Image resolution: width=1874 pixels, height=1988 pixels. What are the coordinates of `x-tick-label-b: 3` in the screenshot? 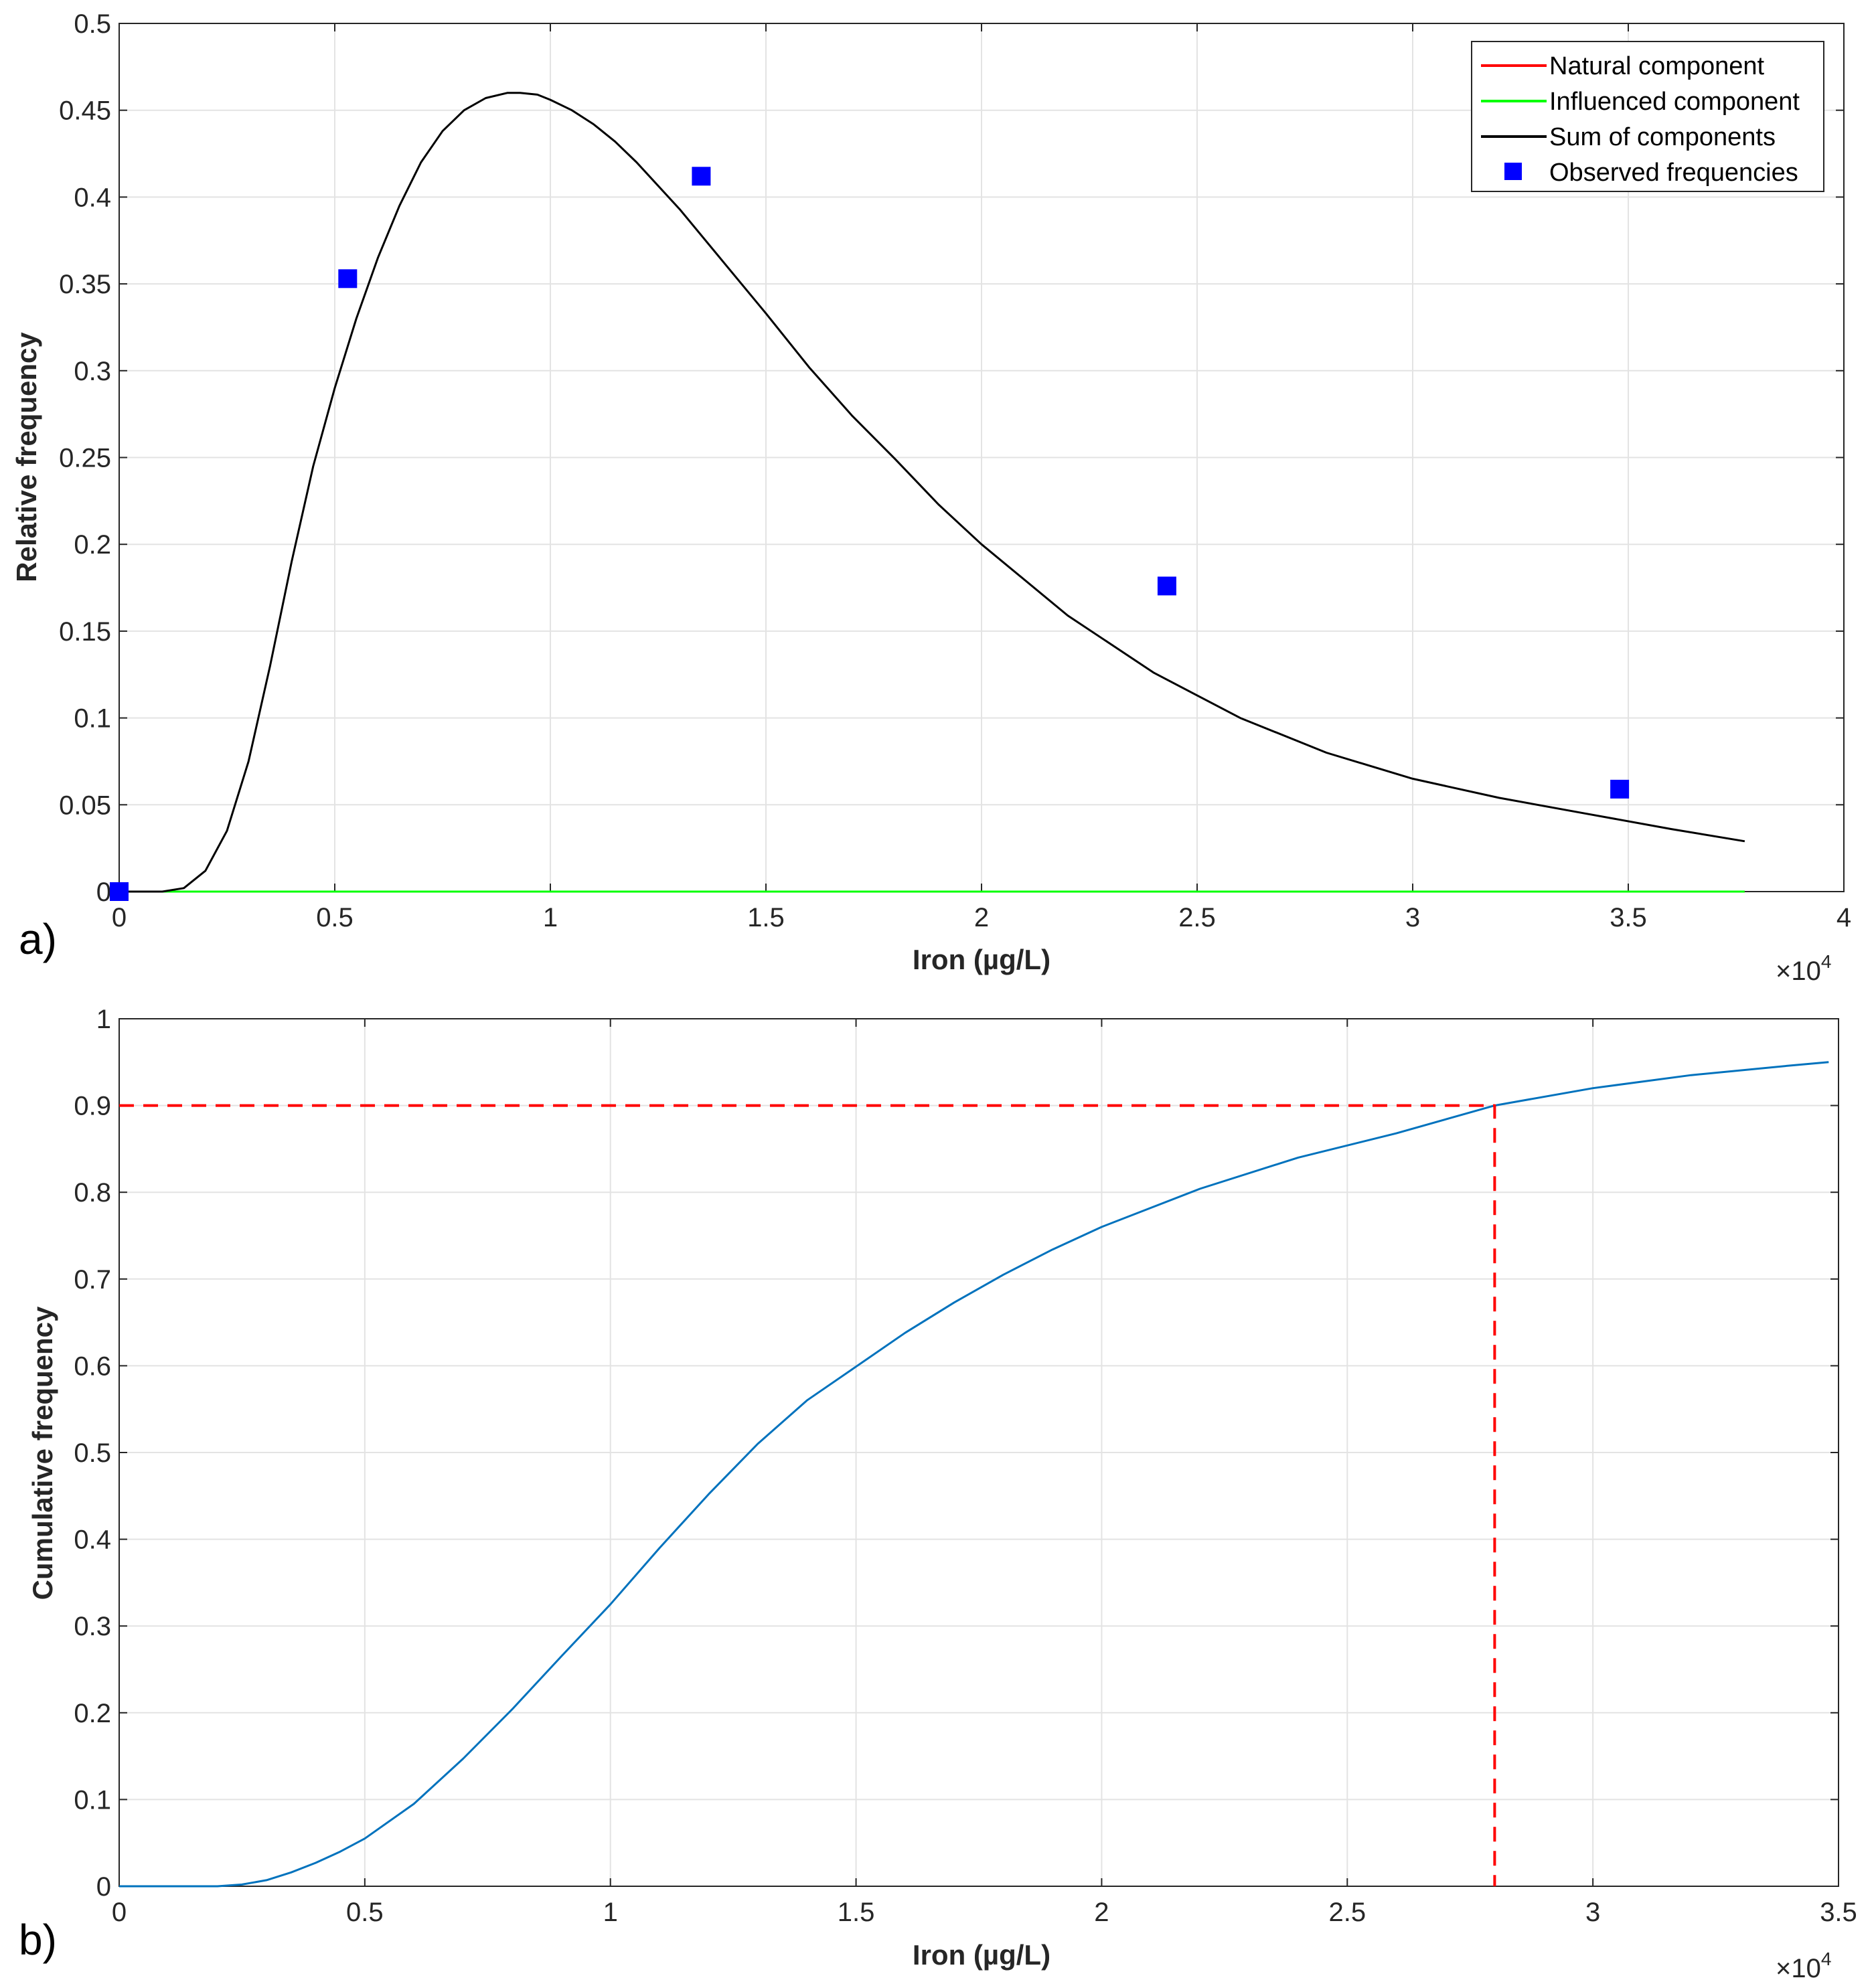 It's located at (1592, 1913).